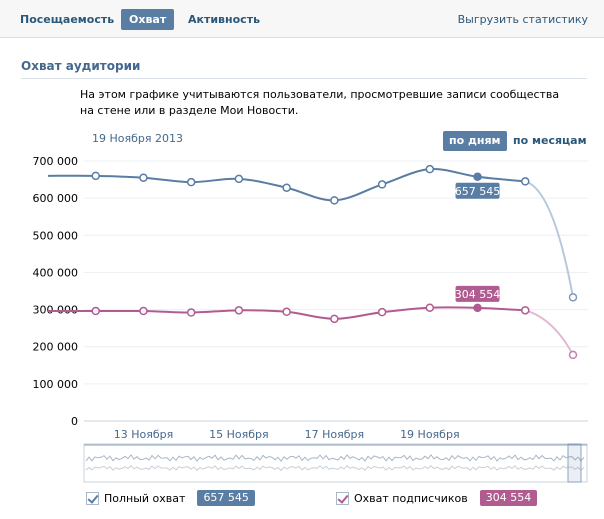  I want to click on legend-subscriber-reach-label: Охват подписчиков, so click(411, 498).